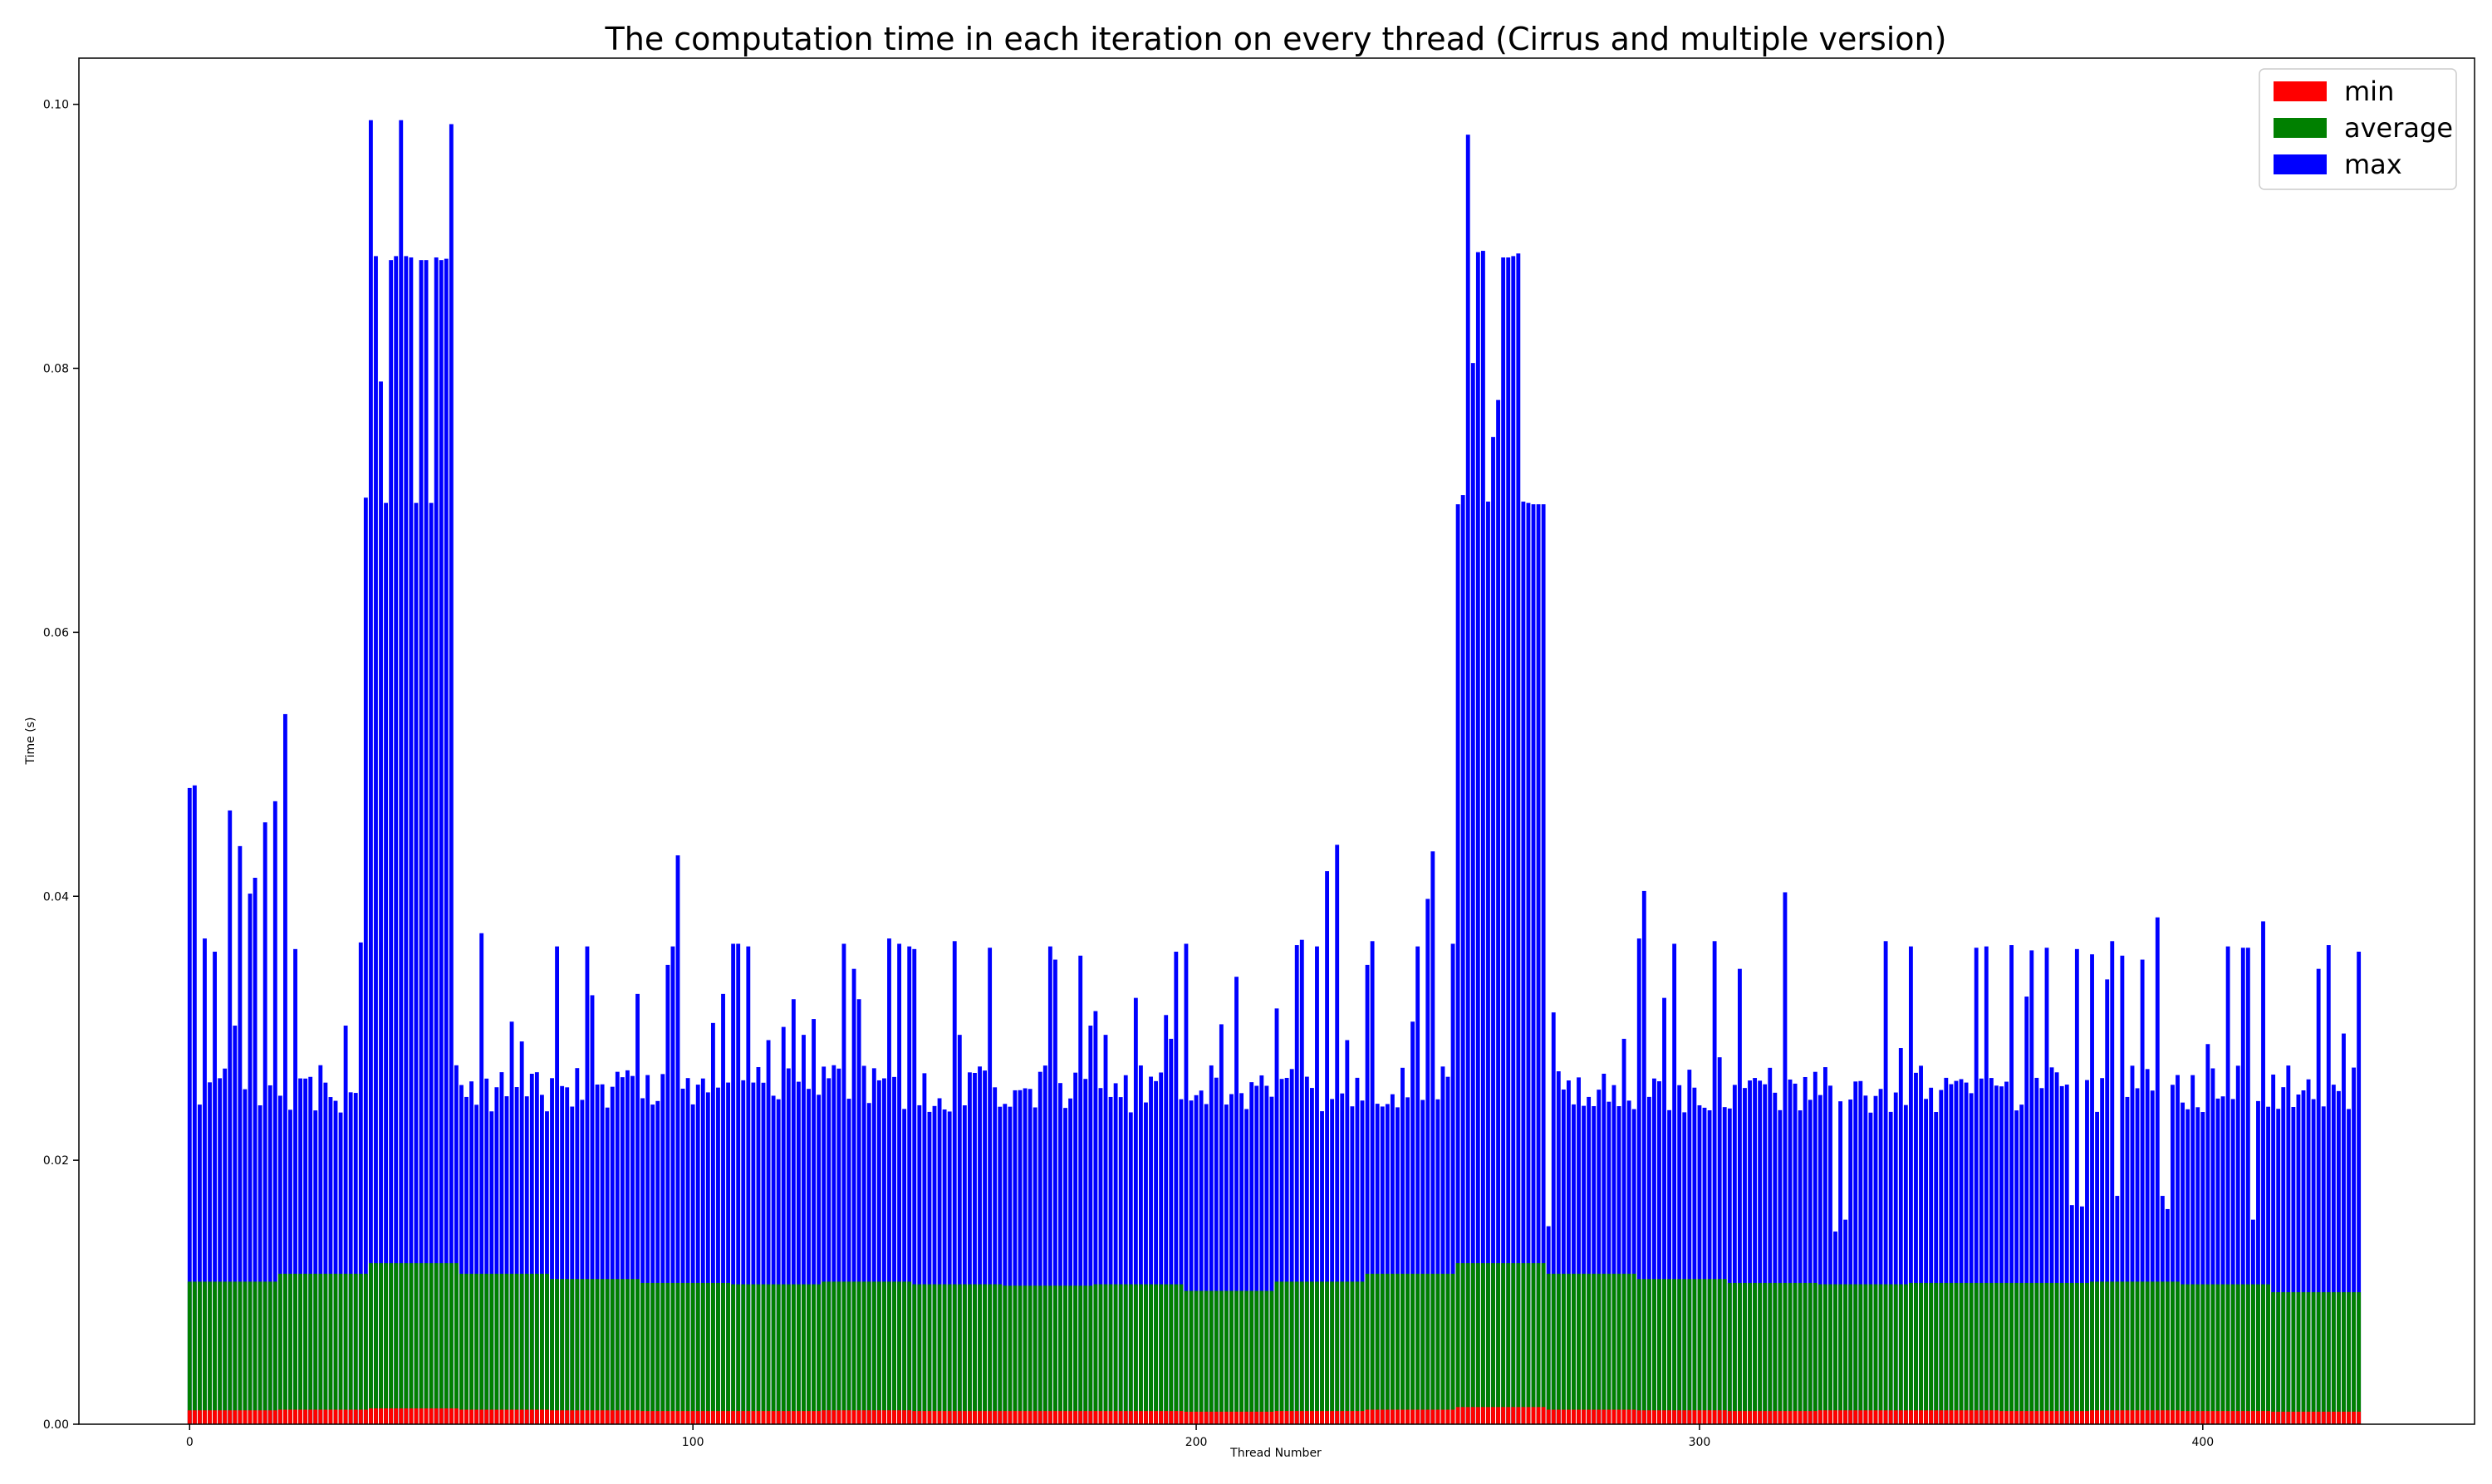 This screenshot has width=2492, height=1484. What do you see at coordinates (1274, 1343) in the screenshot?
I see `series-average` at bounding box center [1274, 1343].